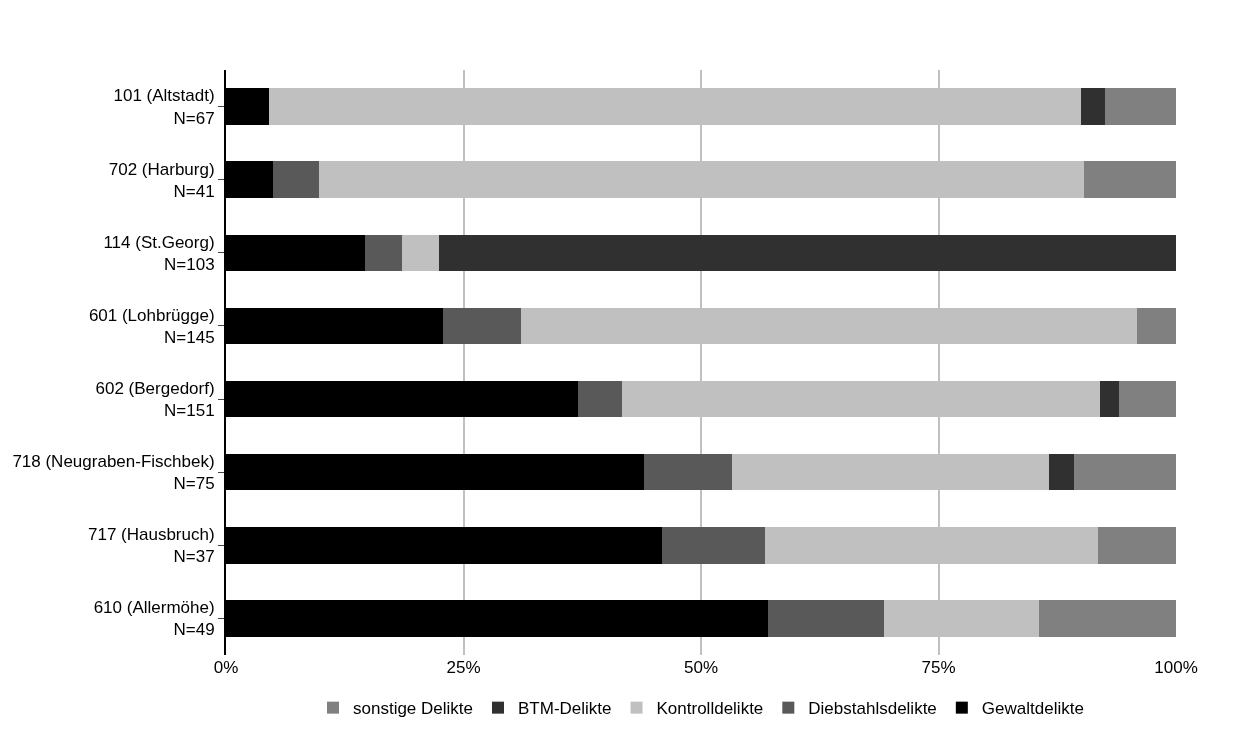 The height and width of the screenshot is (738, 1236). I want to click on y-tick-label: 717 (Hausbruch) N=37, so click(151, 546).